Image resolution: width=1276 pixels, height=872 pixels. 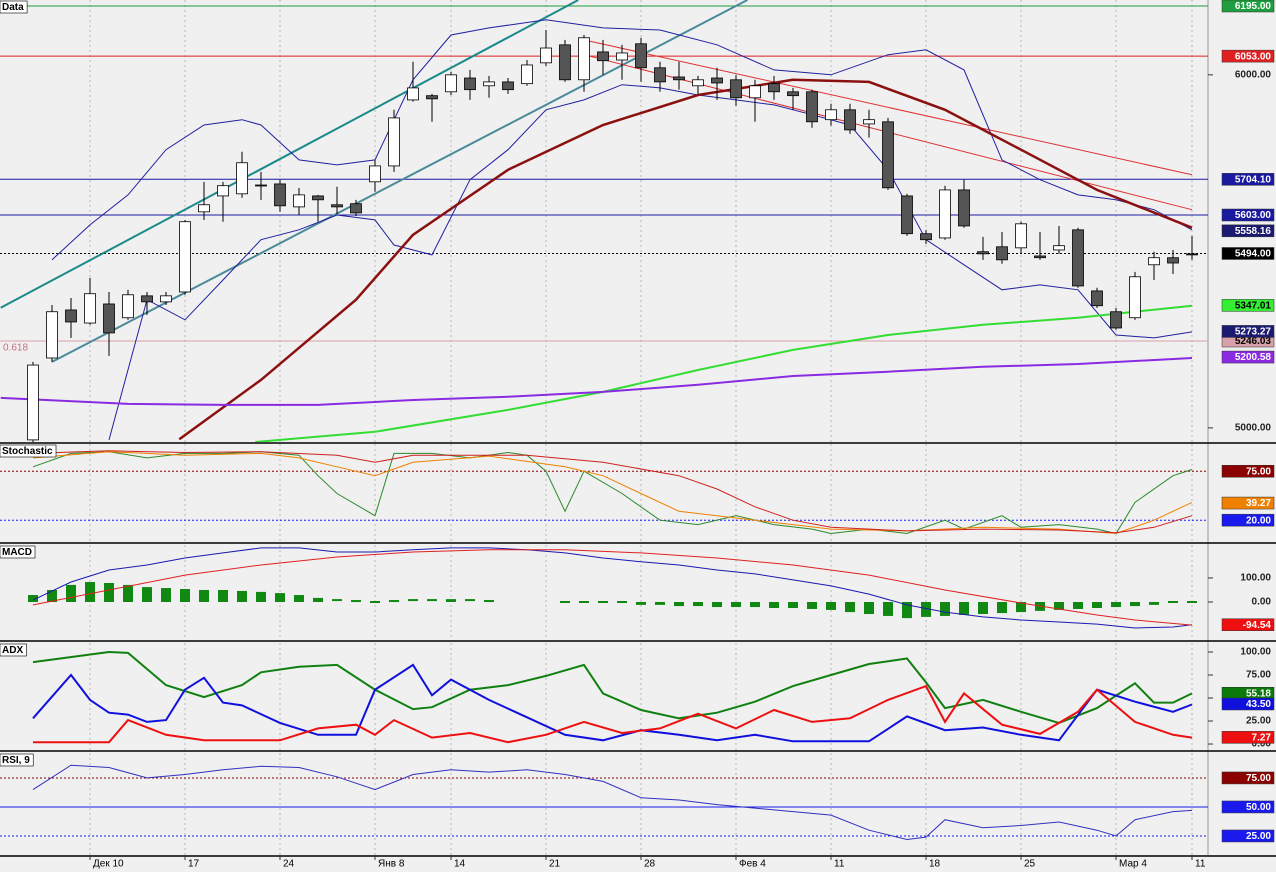 I want to click on value-label: 43.50, so click(x=1258, y=704).